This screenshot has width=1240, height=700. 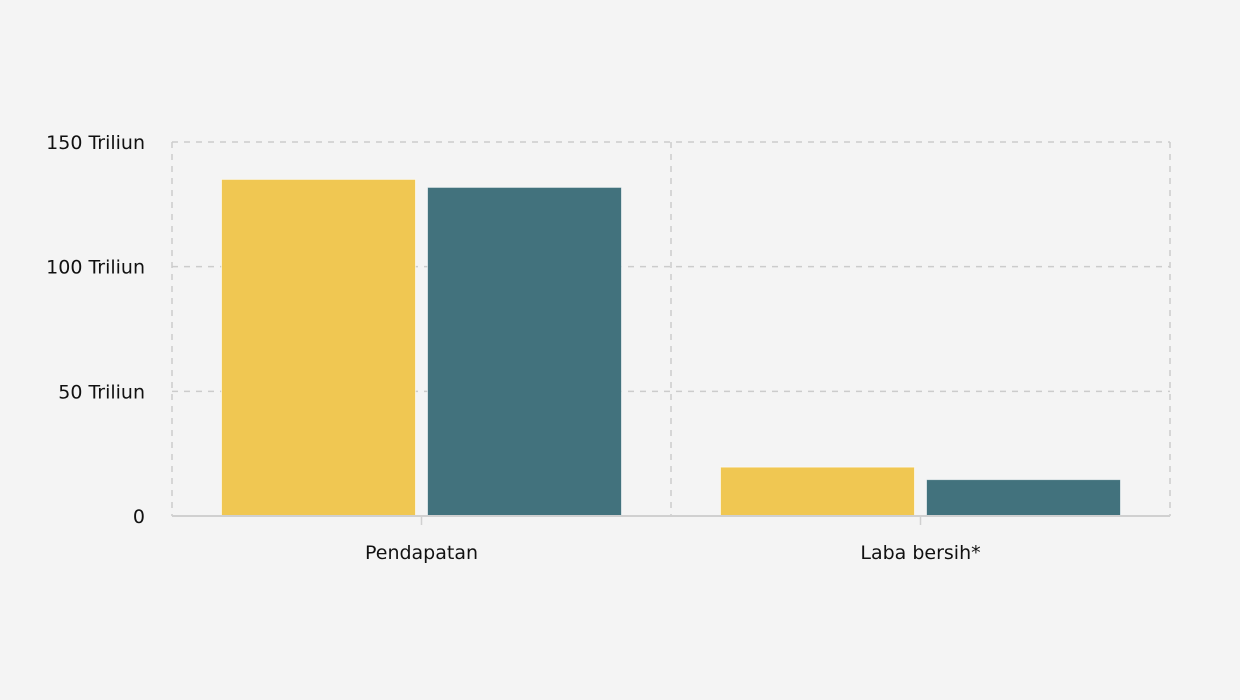 I want to click on y-tick-label: 100 Triliun, so click(x=95, y=268).